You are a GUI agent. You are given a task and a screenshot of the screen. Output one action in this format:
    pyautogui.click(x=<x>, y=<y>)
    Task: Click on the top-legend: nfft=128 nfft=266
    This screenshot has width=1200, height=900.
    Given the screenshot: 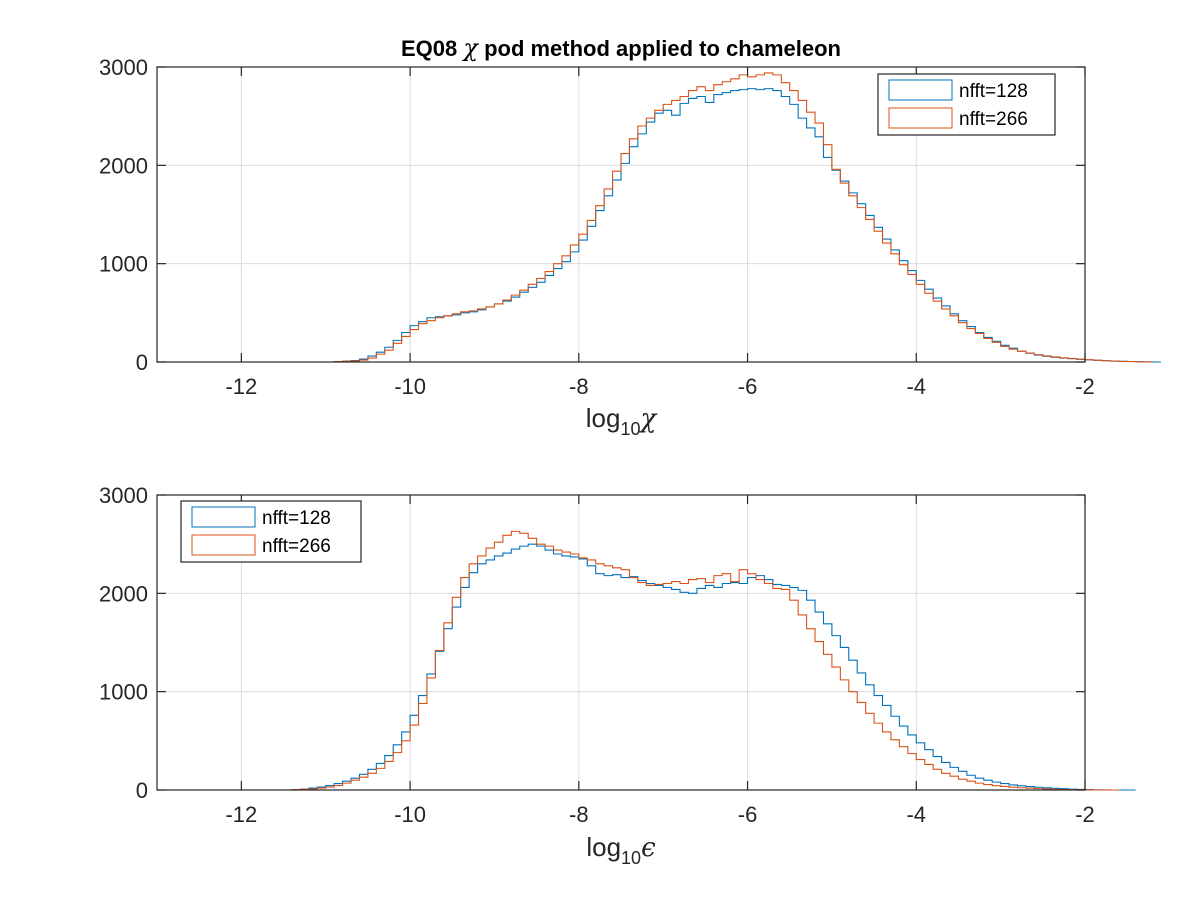 What is the action you would take?
    pyautogui.click(x=966, y=104)
    